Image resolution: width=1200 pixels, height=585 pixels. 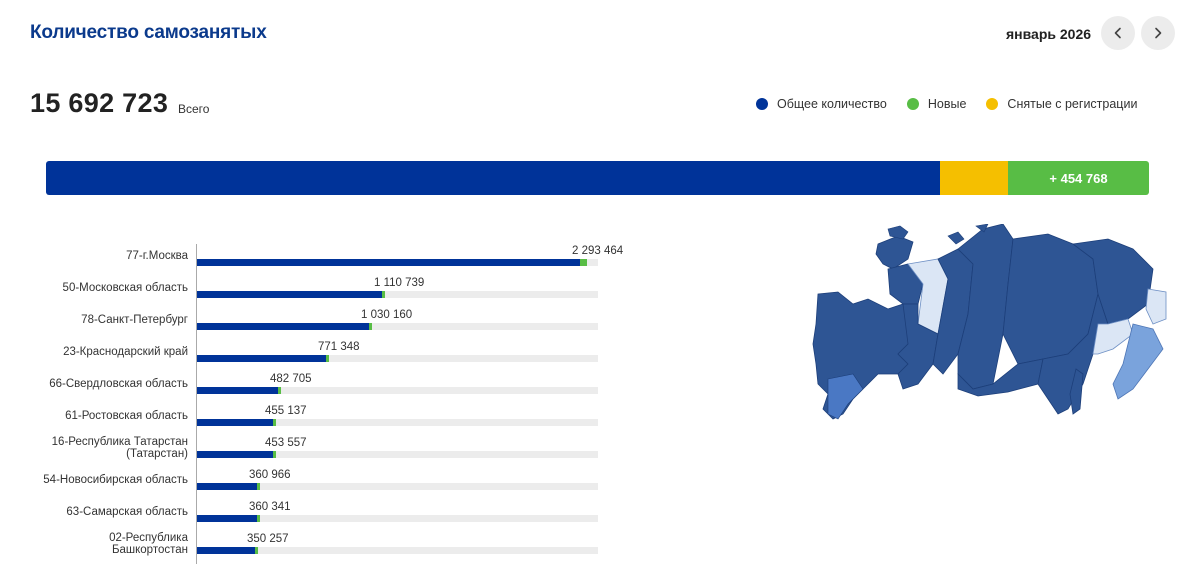 I want to click on map-region-sakhalin, so click(x=1076, y=391).